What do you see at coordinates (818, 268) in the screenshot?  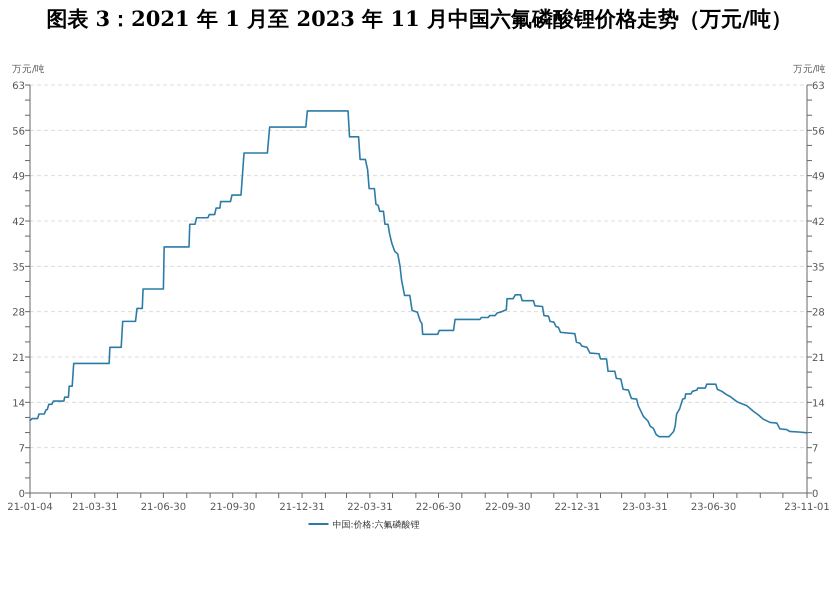 I see `y2-tick-label: 35` at bounding box center [818, 268].